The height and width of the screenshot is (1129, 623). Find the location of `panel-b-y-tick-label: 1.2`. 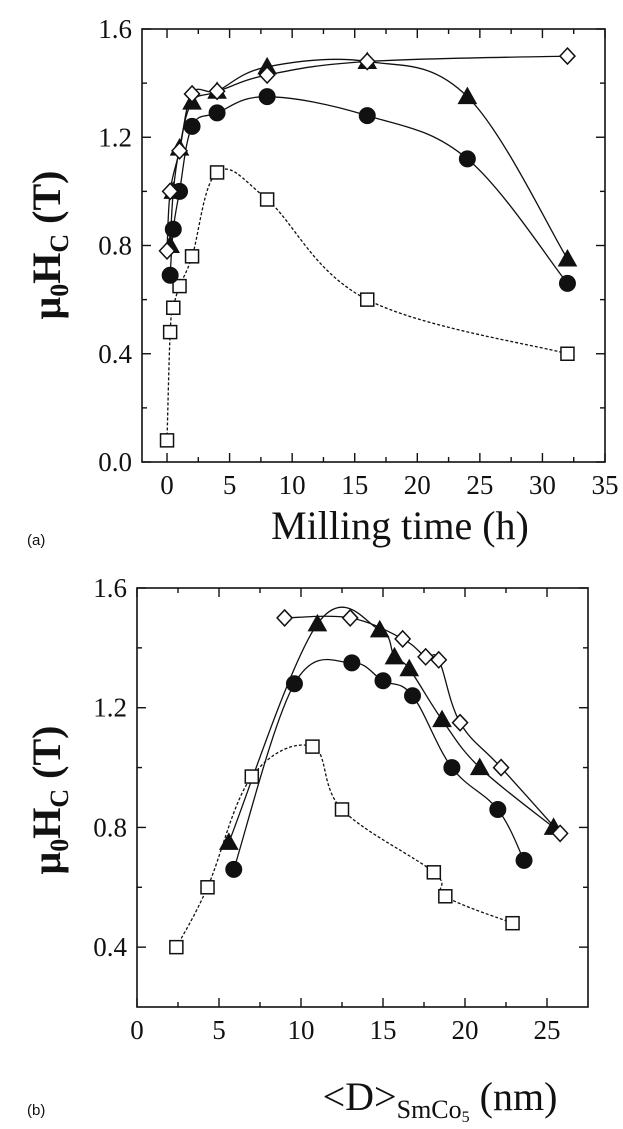

panel-b-y-tick-label: 1.2 is located at coordinates (110, 708).